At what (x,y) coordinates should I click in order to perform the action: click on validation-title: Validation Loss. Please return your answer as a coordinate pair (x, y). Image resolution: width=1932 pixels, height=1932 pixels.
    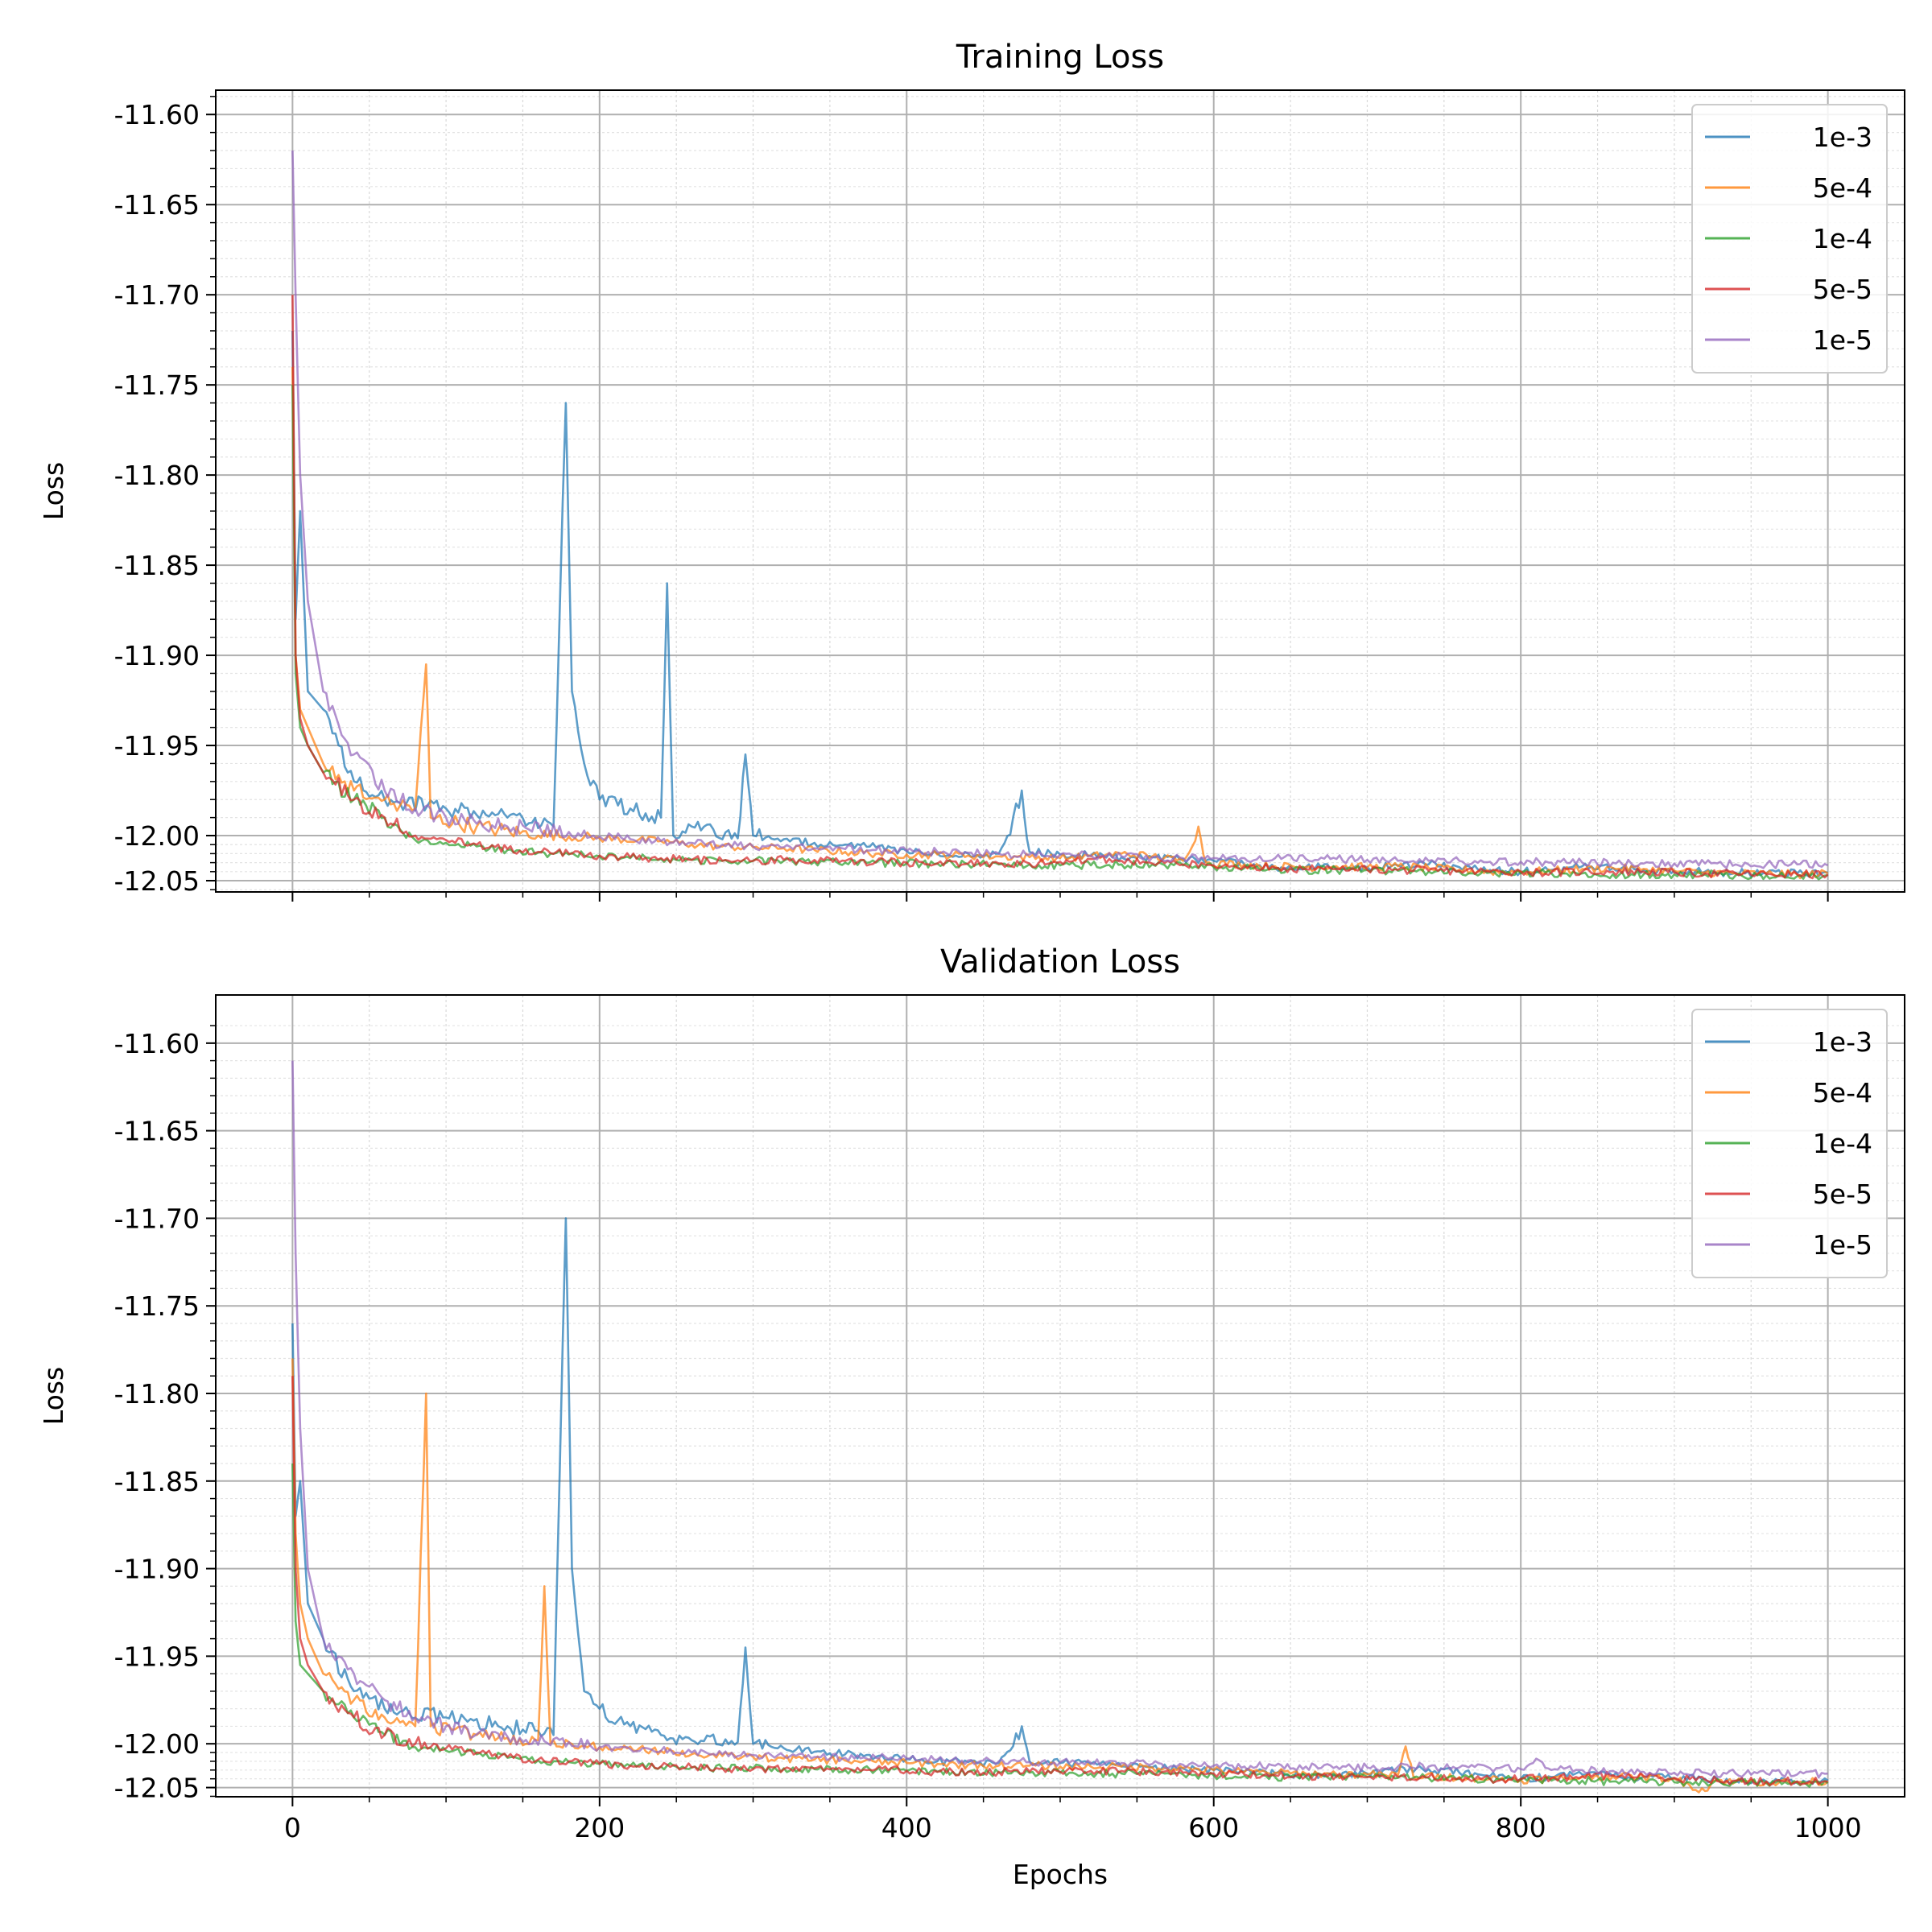
    Looking at the image, I should click on (1060, 961).